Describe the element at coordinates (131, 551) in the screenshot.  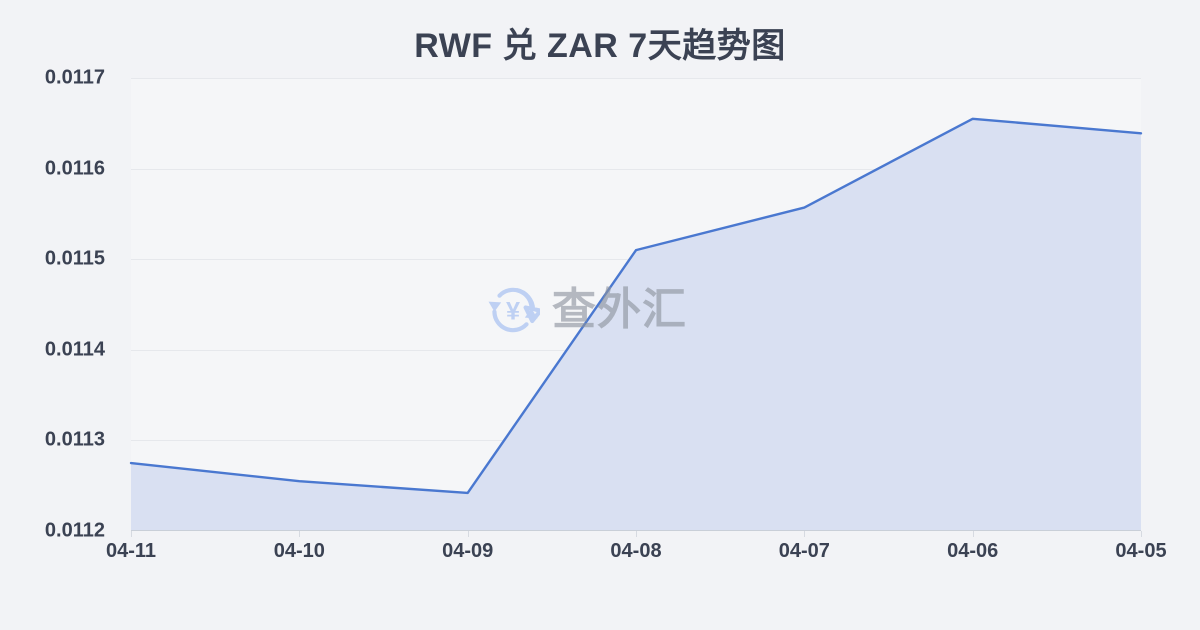
I see `x-axis-tick-label: 04-11` at that location.